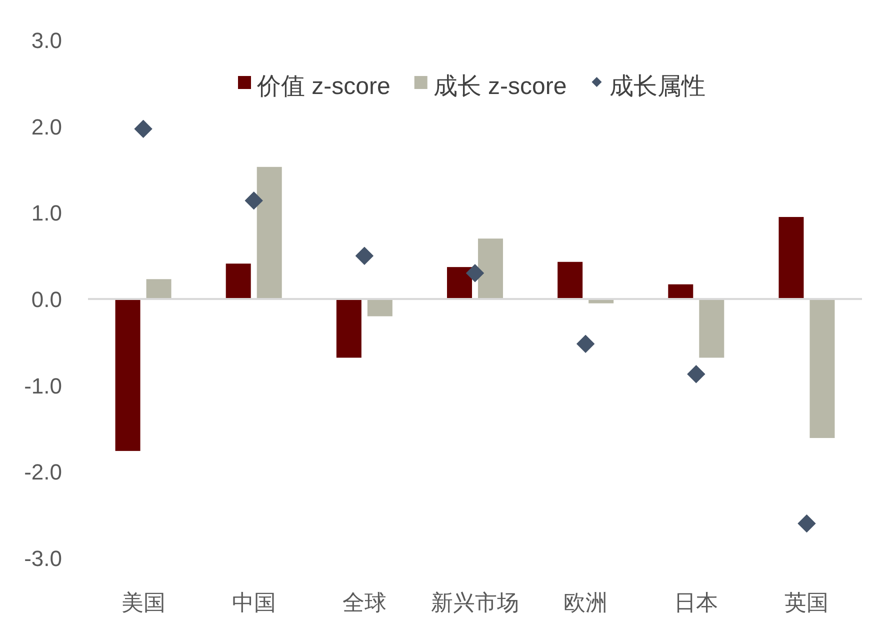 This screenshot has height=644, width=877. What do you see at coordinates (43, 558) in the screenshot?
I see `y-tick-label: -3.0` at bounding box center [43, 558].